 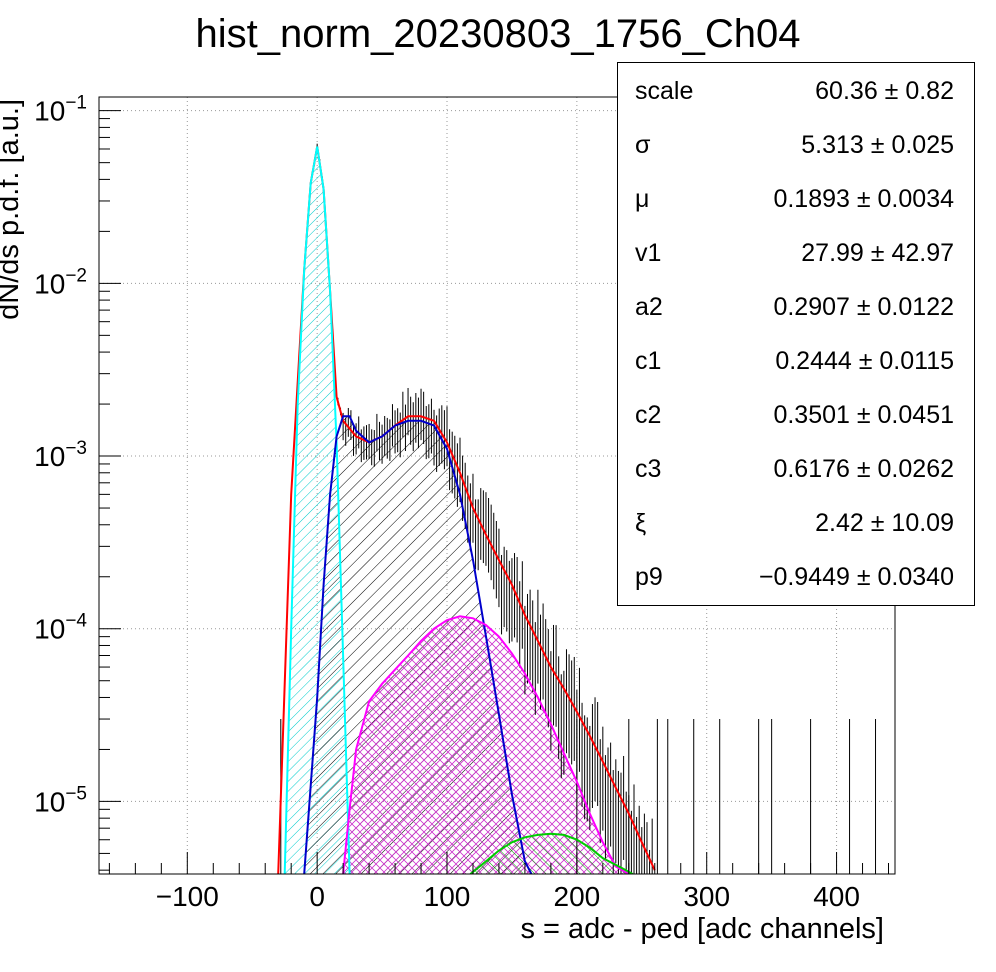 I want to click on stats-param-value: 0.2444 ± 0.0115, so click(x=864, y=361).